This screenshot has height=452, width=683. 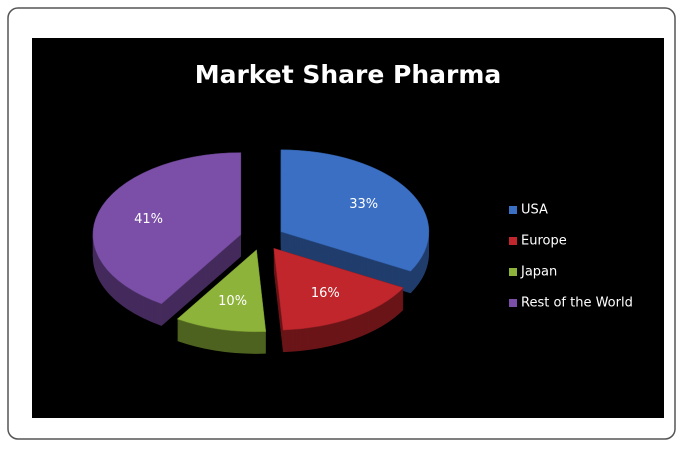 I want to click on data-label: 41%, so click(x=148, y=219).